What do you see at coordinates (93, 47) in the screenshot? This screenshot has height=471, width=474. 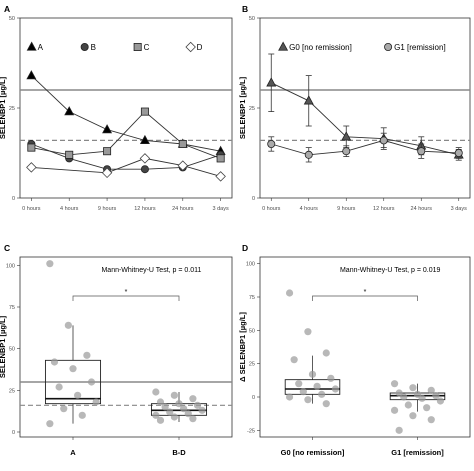 I see `legend-label: B` at bounding box center [93, 47].